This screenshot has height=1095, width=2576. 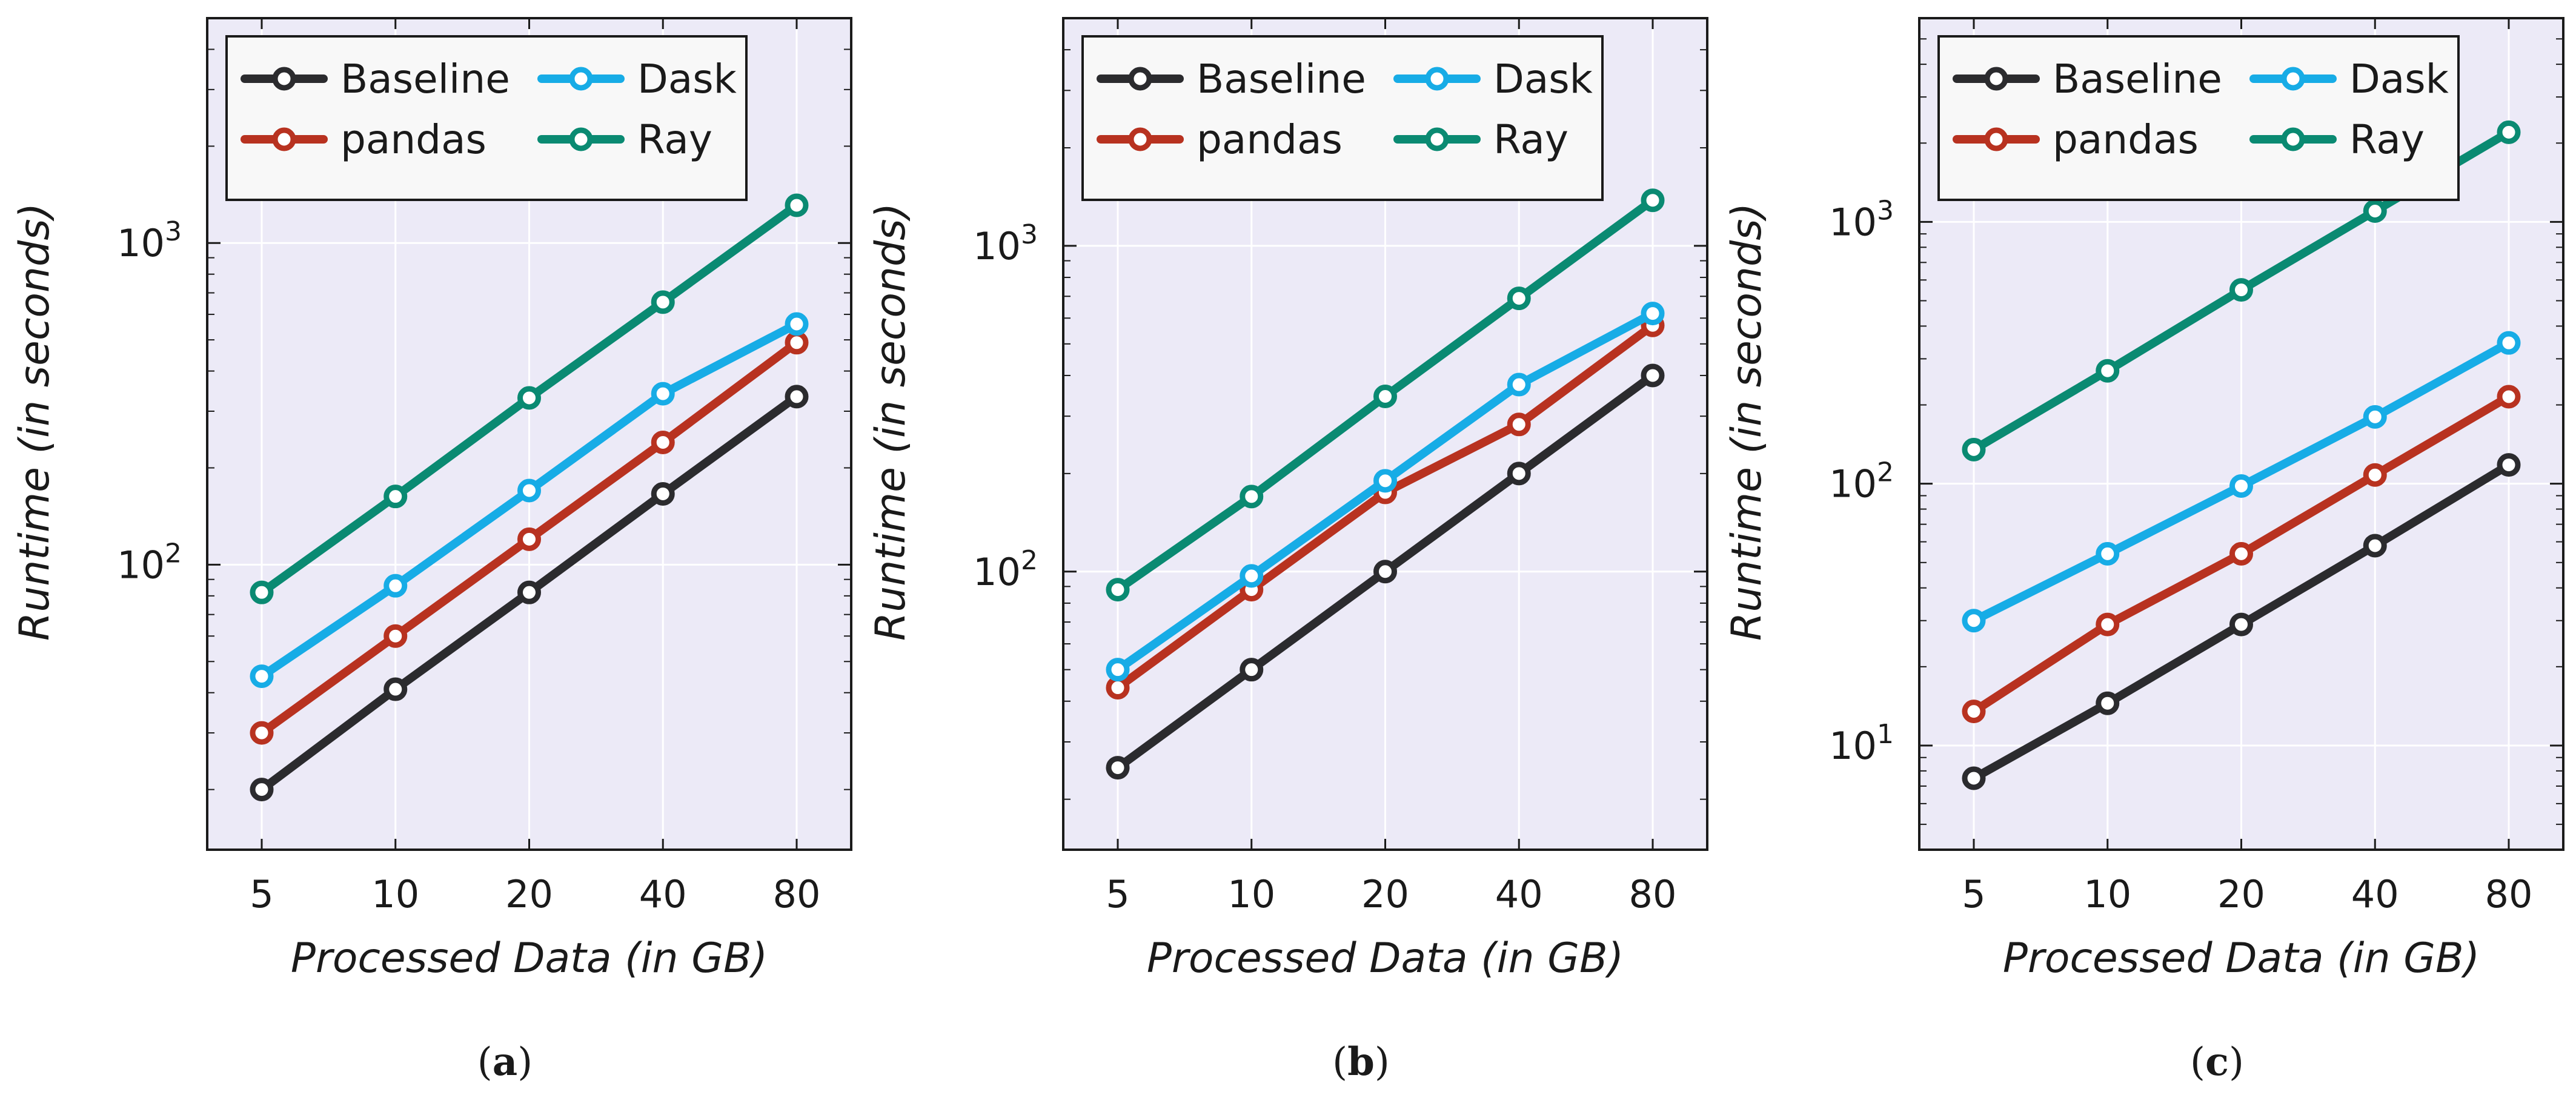 I want to click on legend-label-dask: Dask, so click(x=687, y=79).